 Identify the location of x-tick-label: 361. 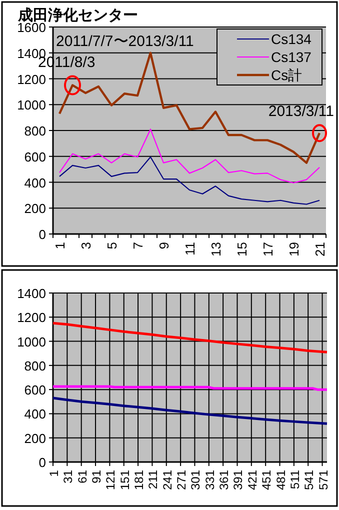
(224, 480).